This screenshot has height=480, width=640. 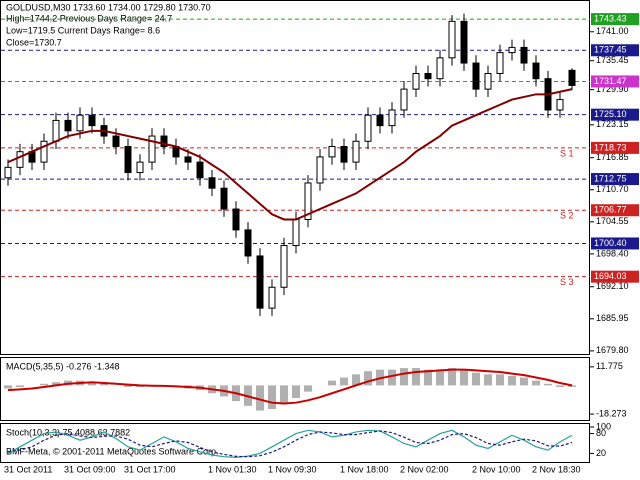 What do you see at coordinates (610, 276) in the screenshot?
I see `level-label: 1694.03` at bounding box center [610, 276].